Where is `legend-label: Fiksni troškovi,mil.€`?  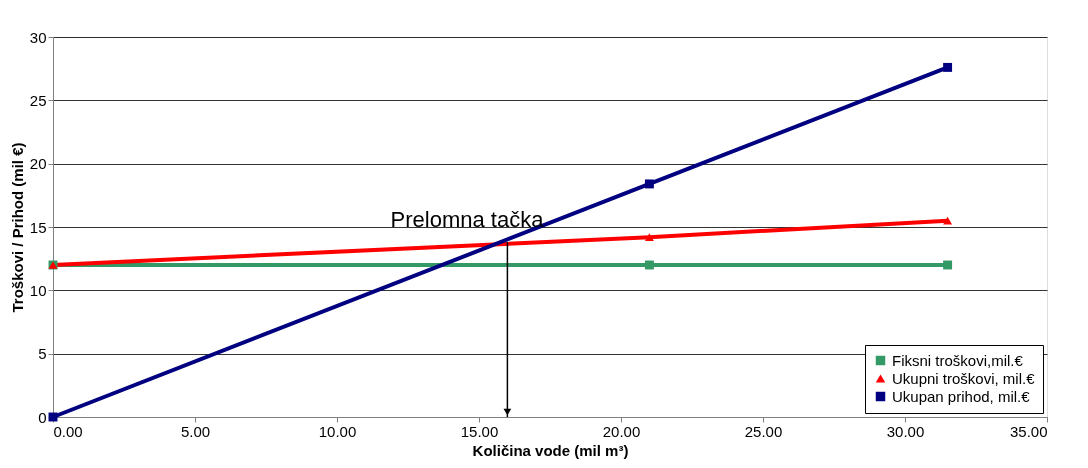 legend-label: Fiksni troškovi,mil.€ is located at coordinates (958, 360).